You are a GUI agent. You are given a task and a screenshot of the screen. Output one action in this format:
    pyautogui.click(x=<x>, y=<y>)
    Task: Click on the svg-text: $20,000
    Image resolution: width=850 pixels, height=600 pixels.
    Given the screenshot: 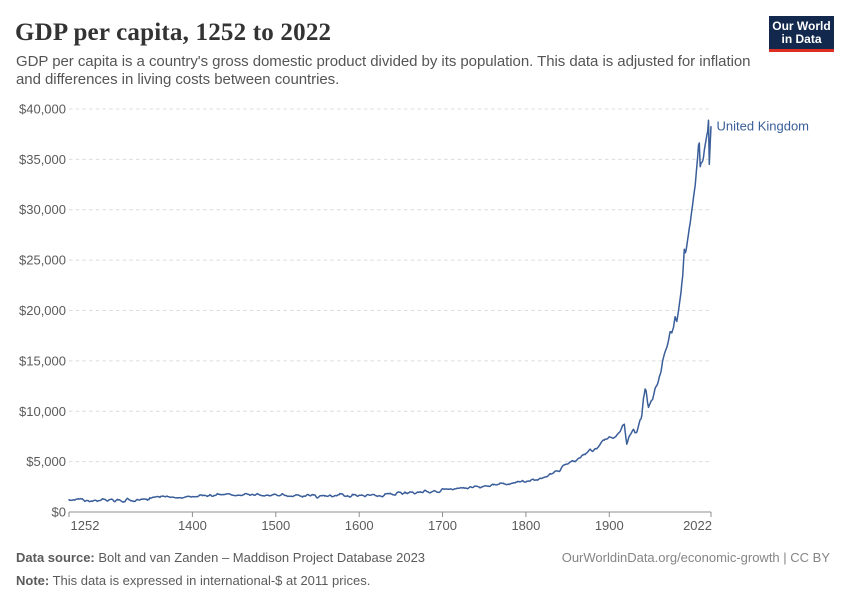 What is the action you would take?
    pyautogui.click(x=42, y=310)
    